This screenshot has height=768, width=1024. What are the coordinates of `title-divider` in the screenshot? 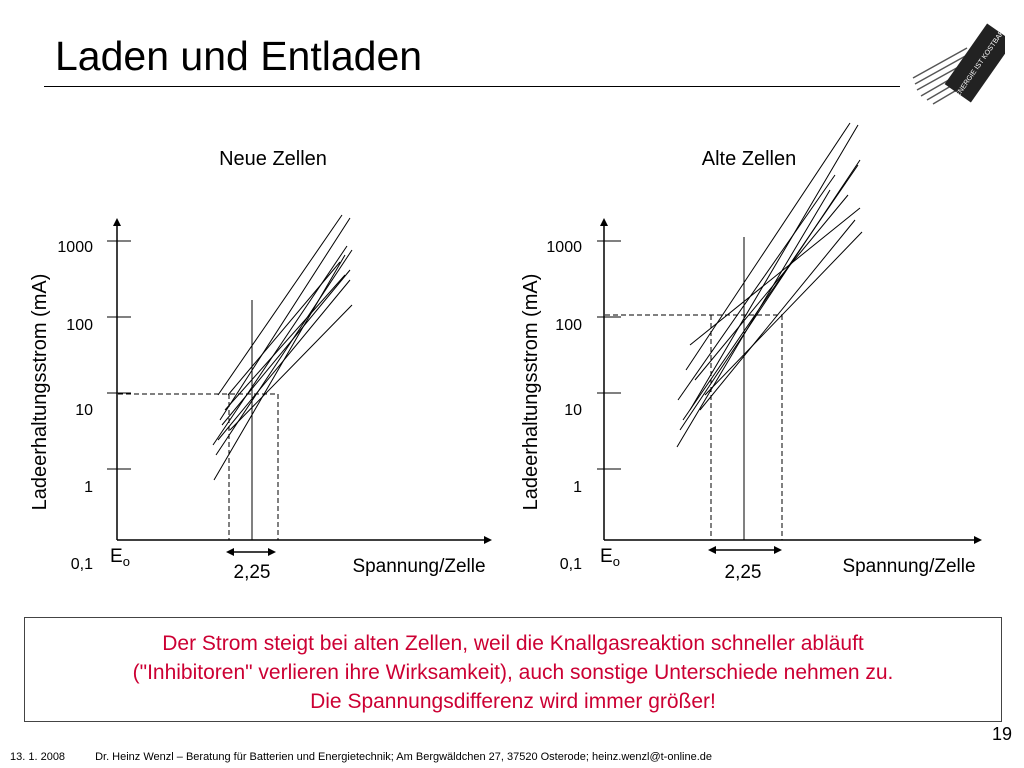 It's located at (472, 86).